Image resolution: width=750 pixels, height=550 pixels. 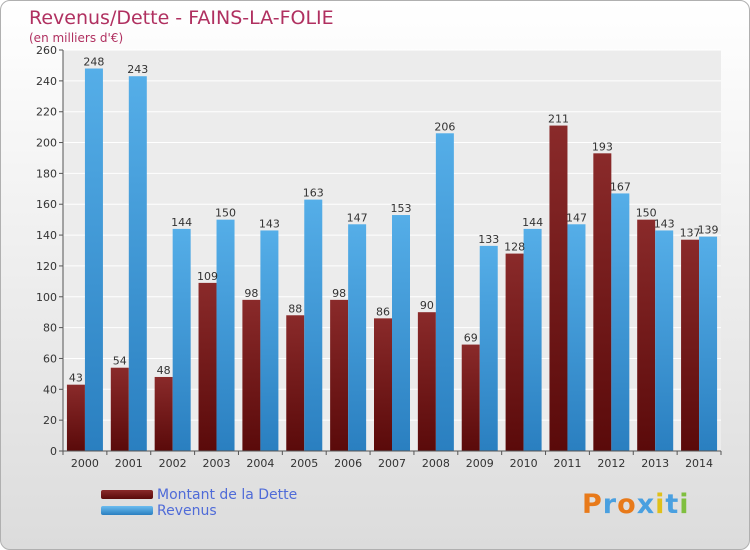 I want to click on y-tick-label: 20, so click(x=50, y=420).